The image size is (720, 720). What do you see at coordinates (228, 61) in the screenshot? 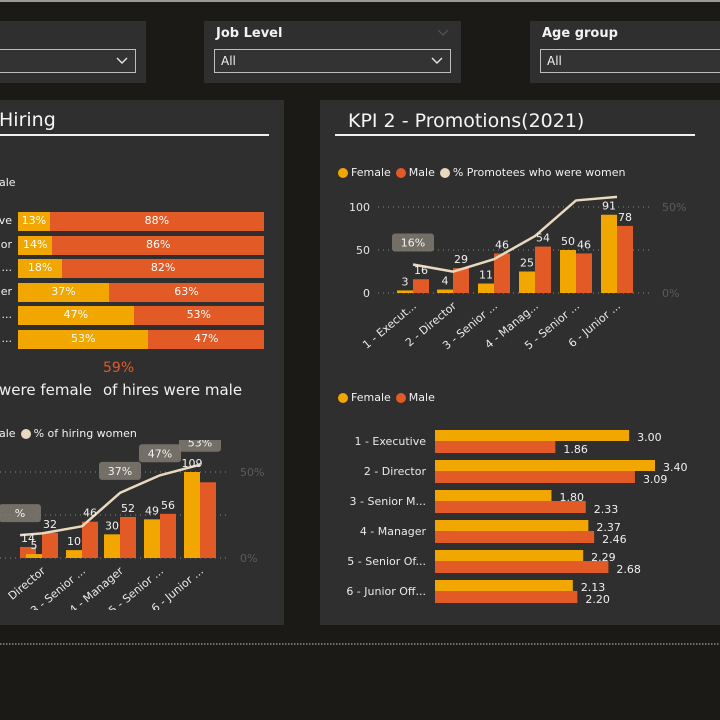
I see `filter-value: All` at bounding box center [228, 61].